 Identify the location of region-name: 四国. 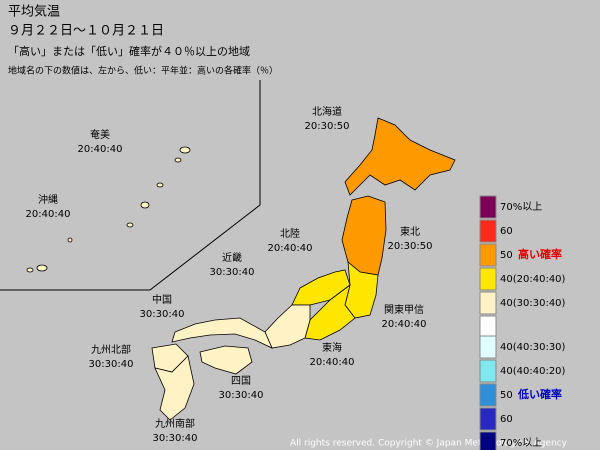
(241, 381).